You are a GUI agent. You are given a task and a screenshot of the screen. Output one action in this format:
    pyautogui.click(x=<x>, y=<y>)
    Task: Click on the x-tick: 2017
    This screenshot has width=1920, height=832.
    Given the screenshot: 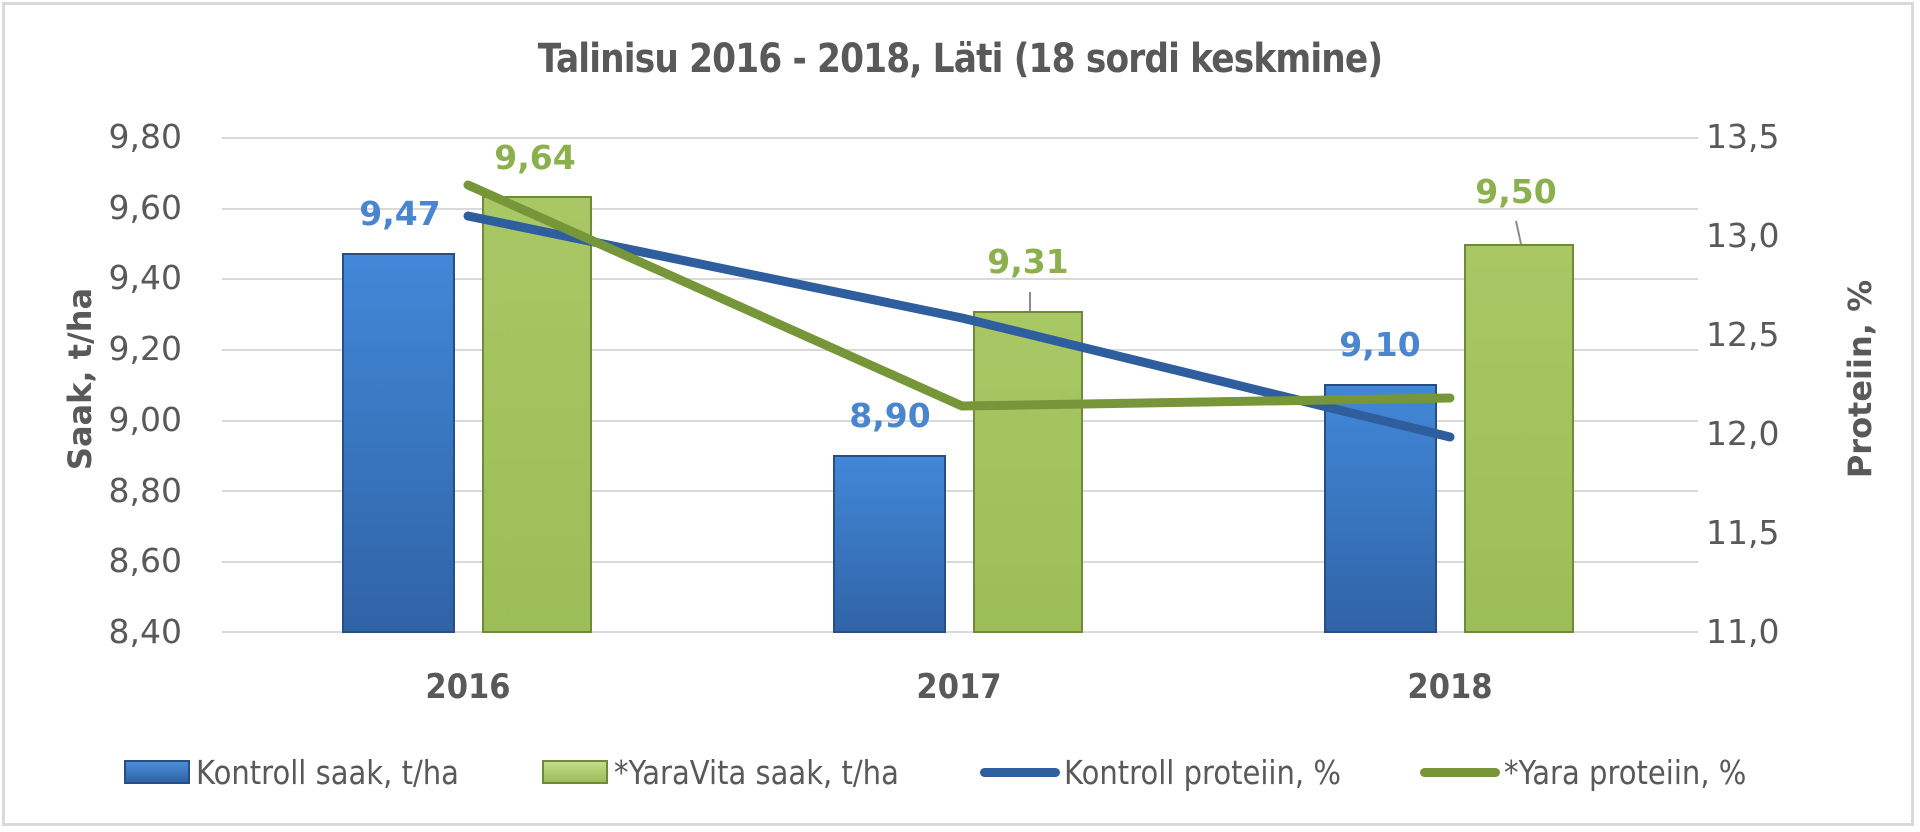 What is the action you would take?
    pyautogui.click(x=959, y=687)
    